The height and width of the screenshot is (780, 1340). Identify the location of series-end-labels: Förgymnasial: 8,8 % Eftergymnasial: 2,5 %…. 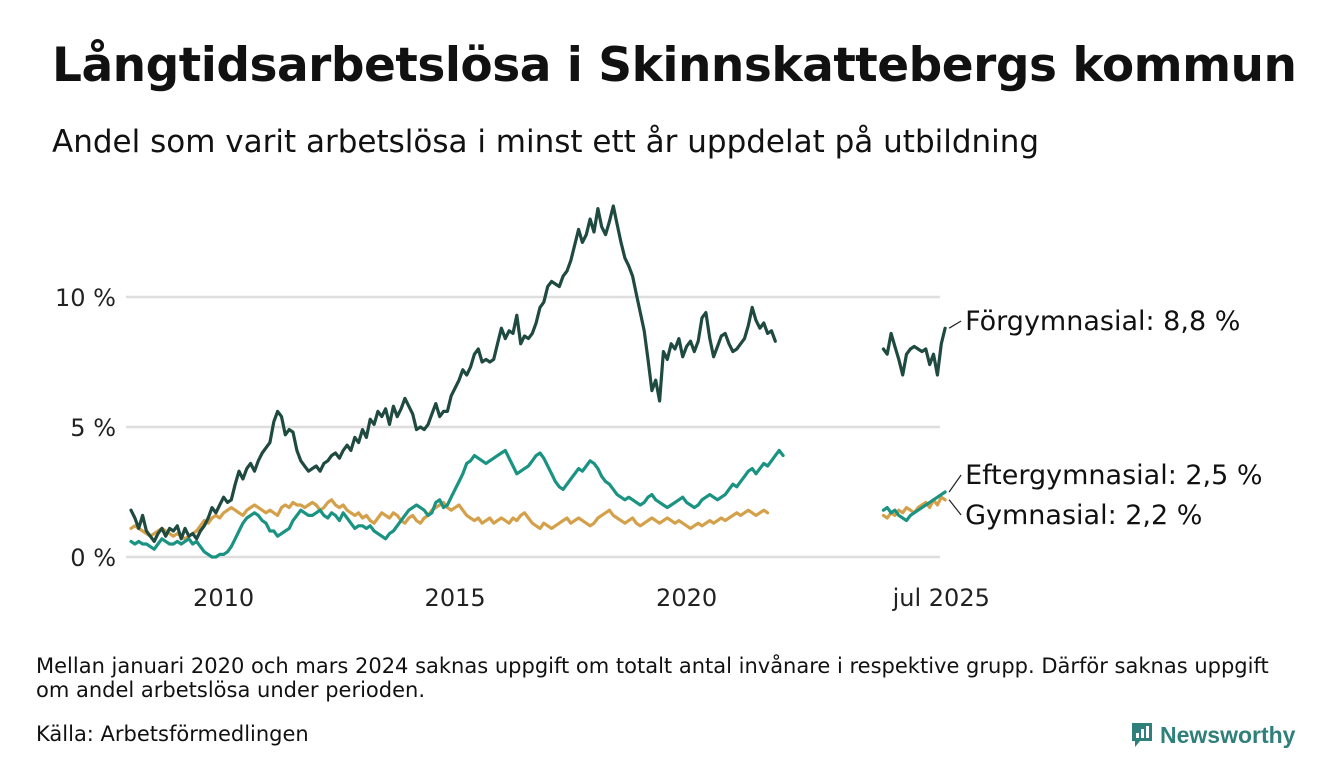
(1105, 418).